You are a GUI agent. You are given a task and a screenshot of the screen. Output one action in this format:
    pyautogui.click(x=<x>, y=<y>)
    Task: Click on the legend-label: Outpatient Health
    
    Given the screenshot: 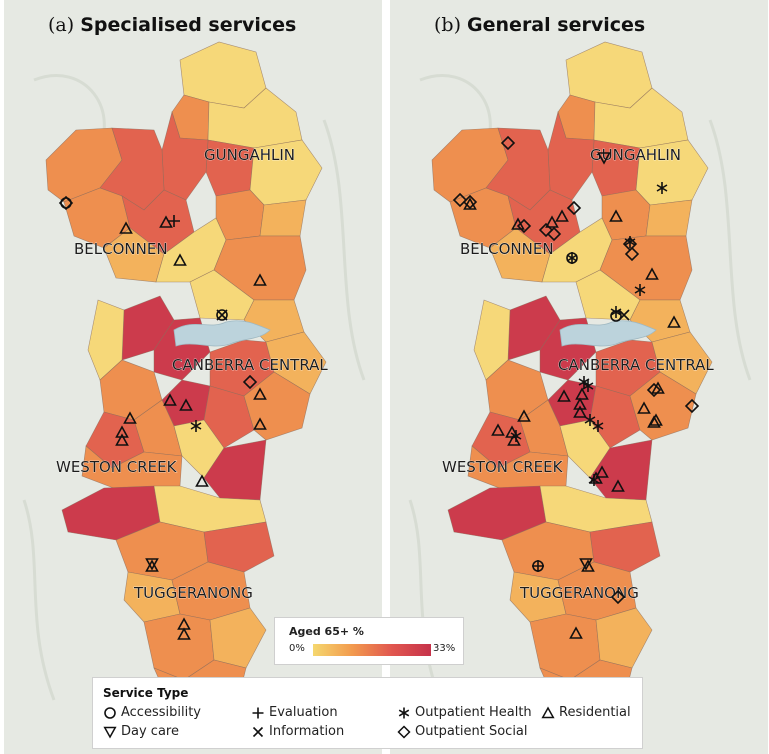 What is the action you would take?
    pyautogui.click(x=473, y=712)
    